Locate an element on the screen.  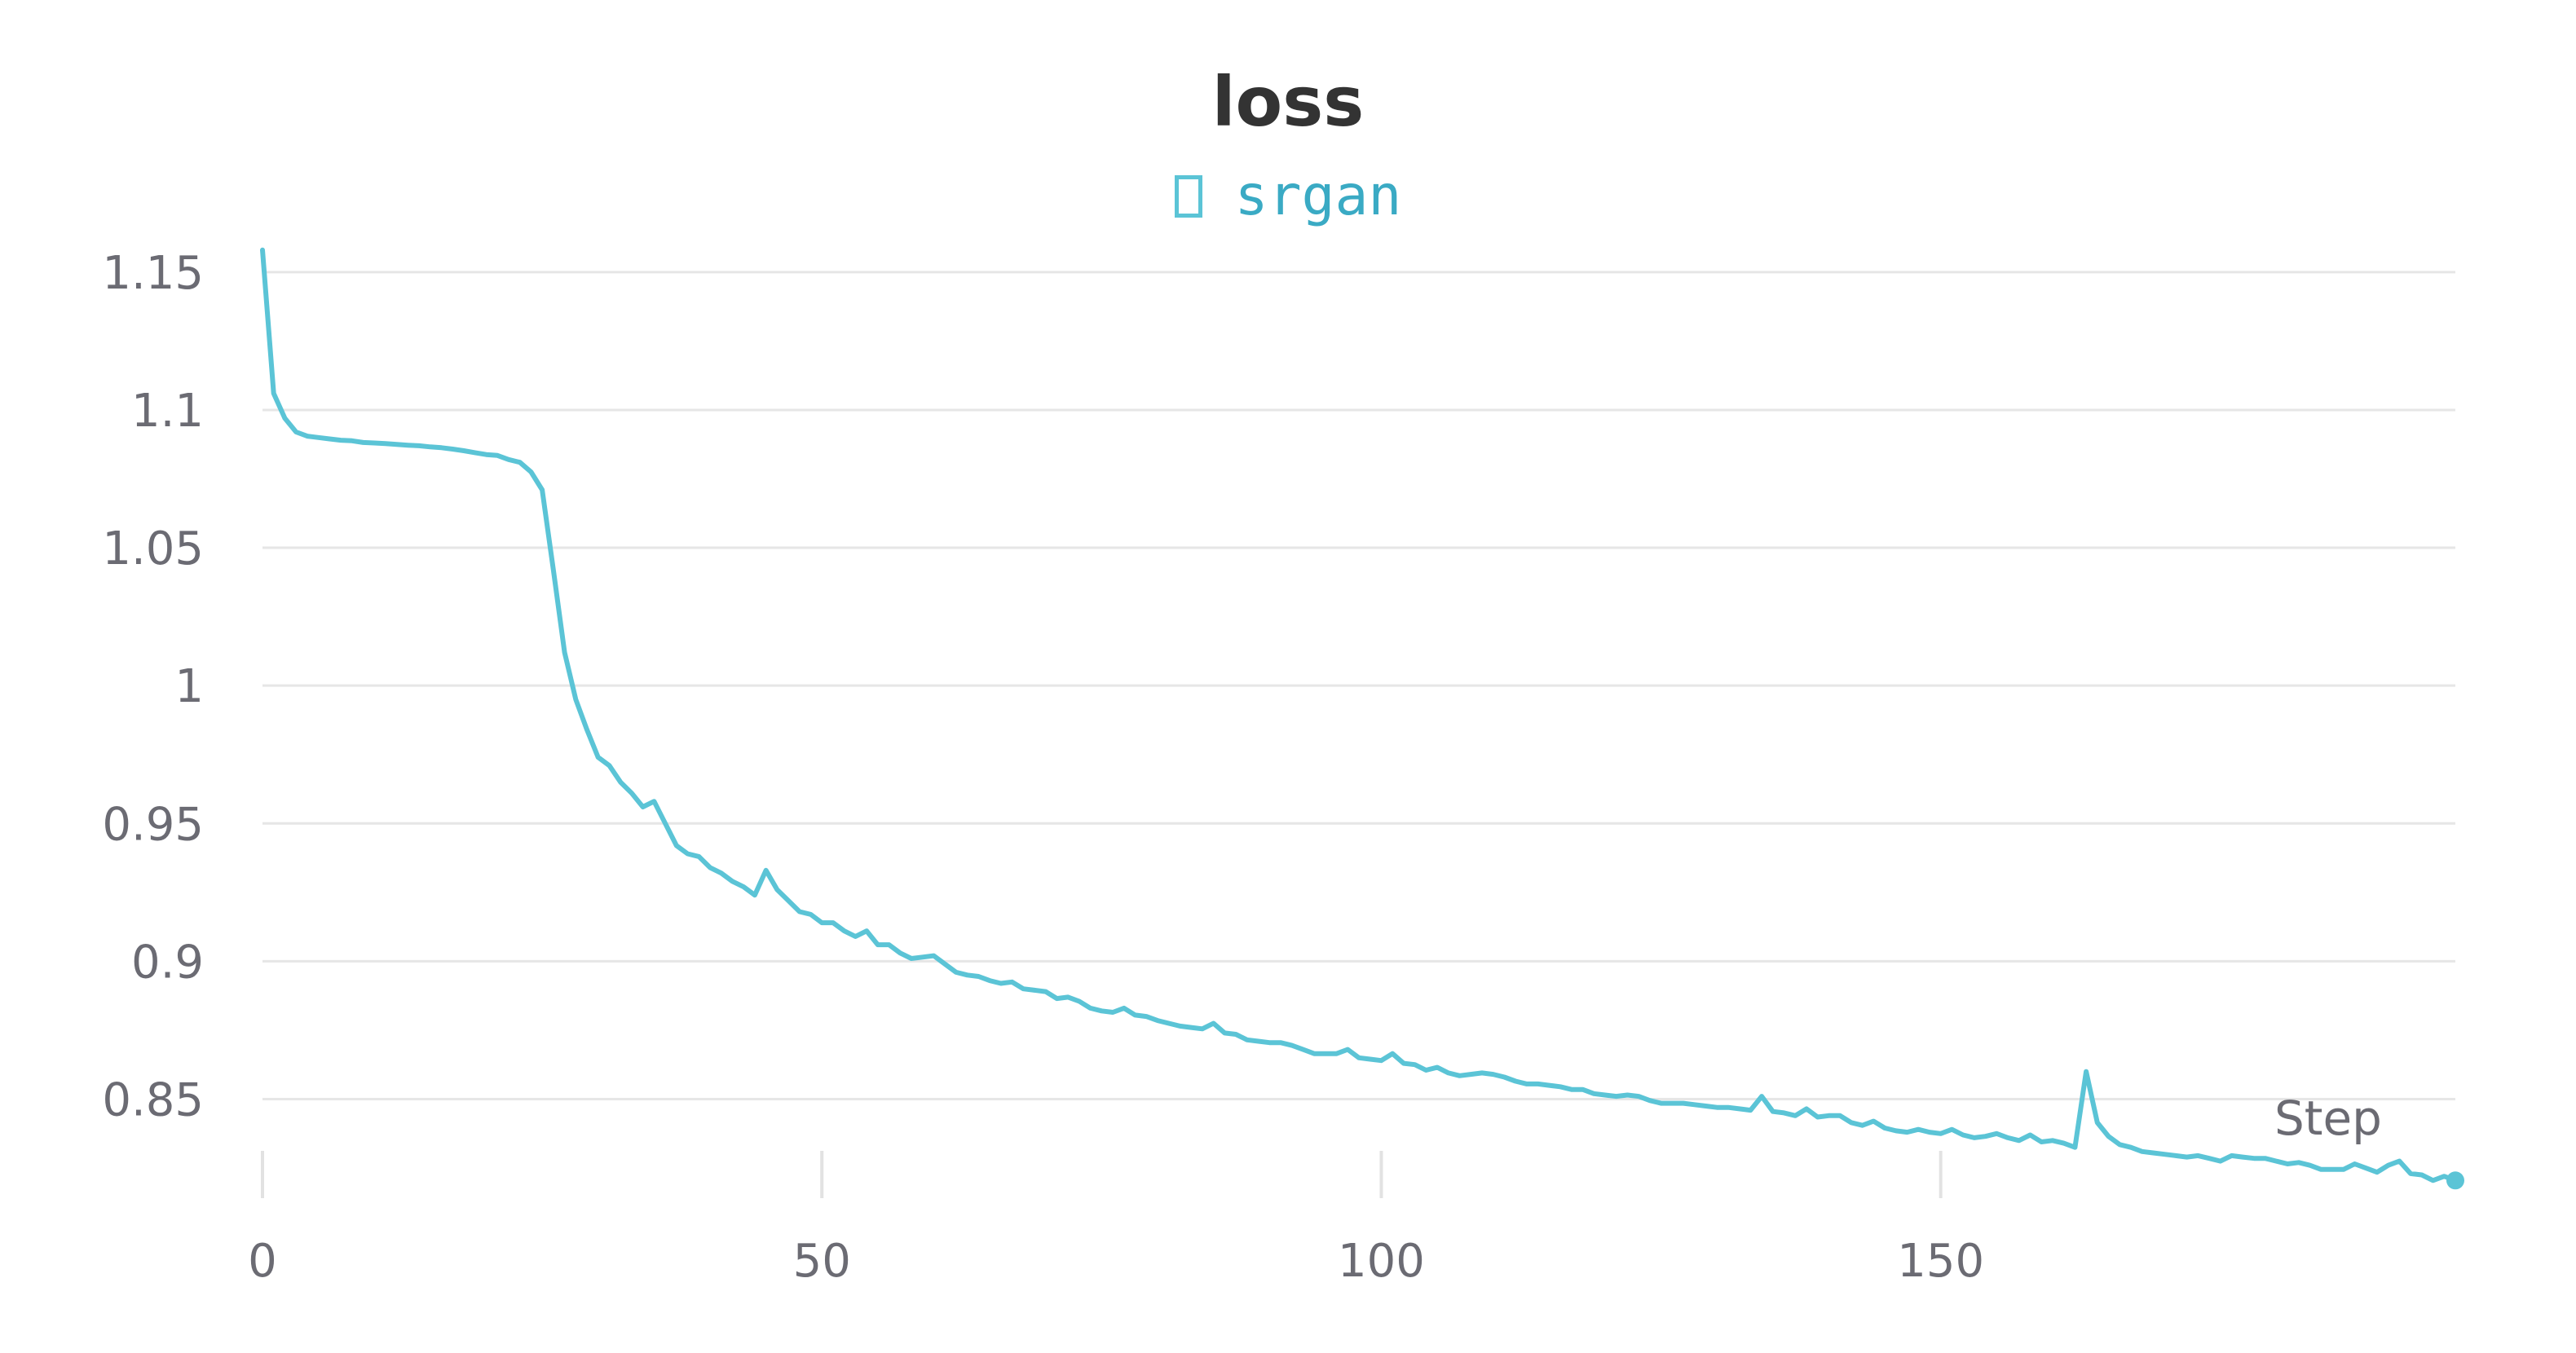
y-tick-label: 1.15 is located at coordinates (153, 273).